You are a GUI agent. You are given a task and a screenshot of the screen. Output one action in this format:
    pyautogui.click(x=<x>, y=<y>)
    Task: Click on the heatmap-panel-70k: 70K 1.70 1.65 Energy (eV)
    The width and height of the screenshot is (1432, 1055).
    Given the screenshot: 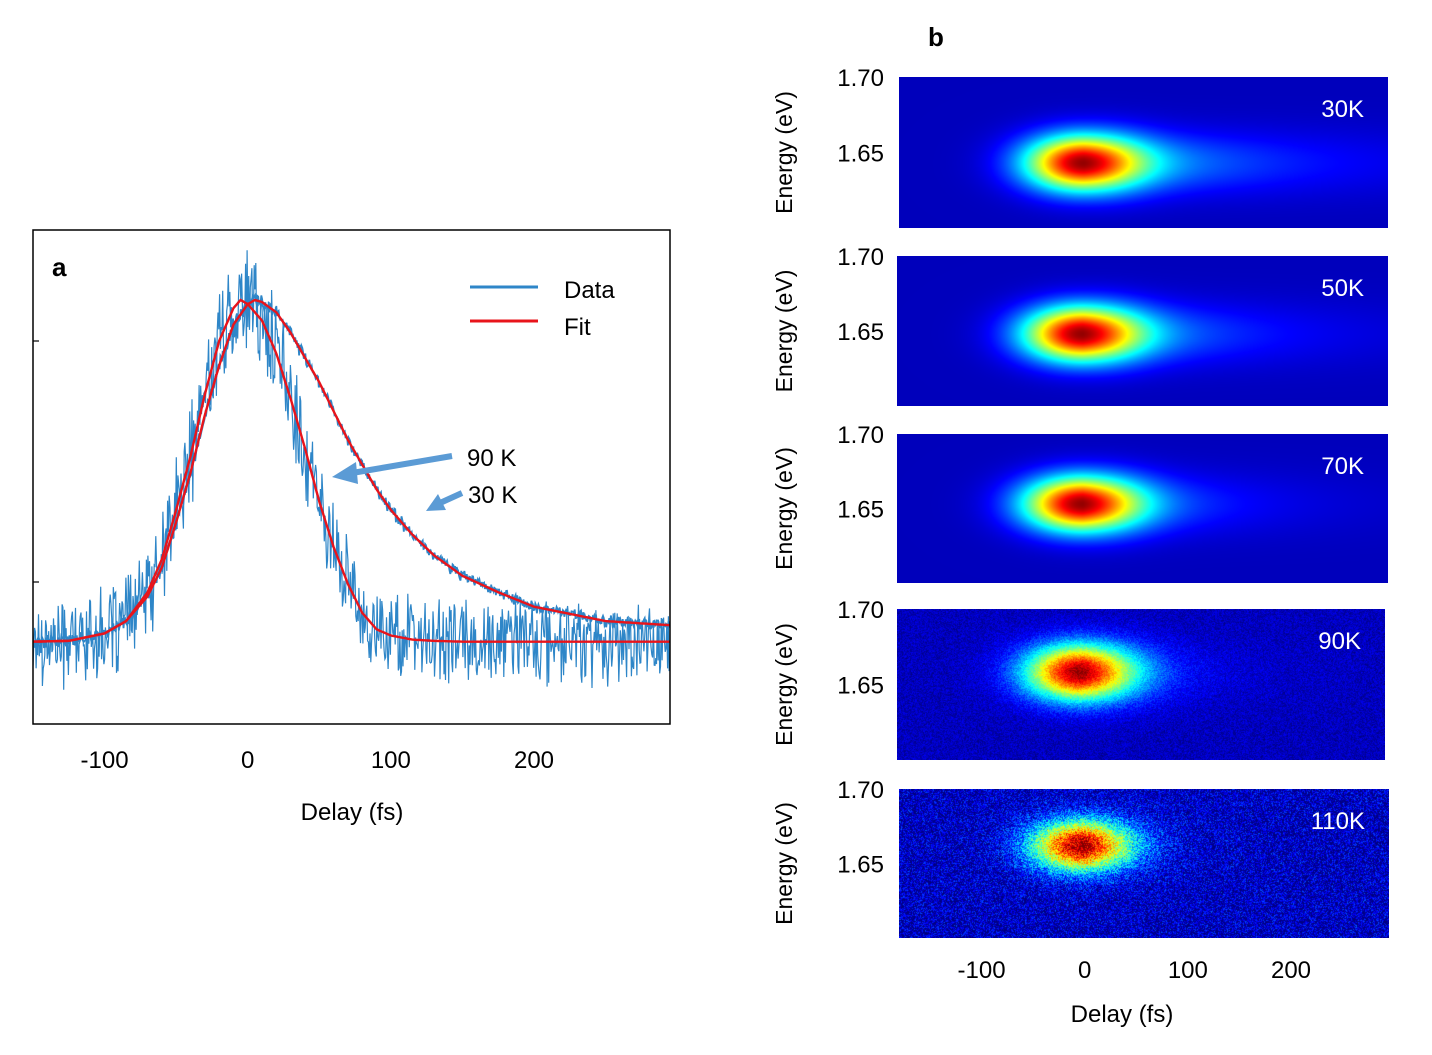 What is the action you would take?
    pyautogui.click(x=1079, y=502)
    